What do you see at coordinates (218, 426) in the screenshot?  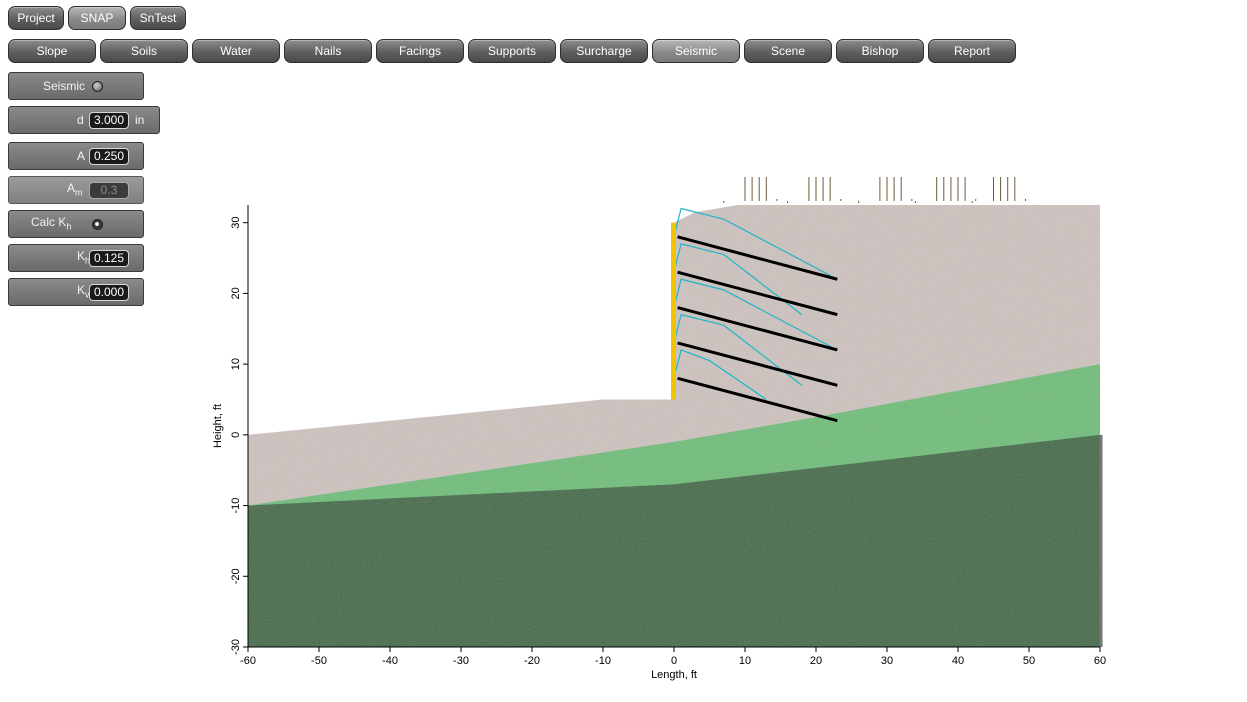 I see `y-axis-label: Height, ft` at bounding box center [218, 426].